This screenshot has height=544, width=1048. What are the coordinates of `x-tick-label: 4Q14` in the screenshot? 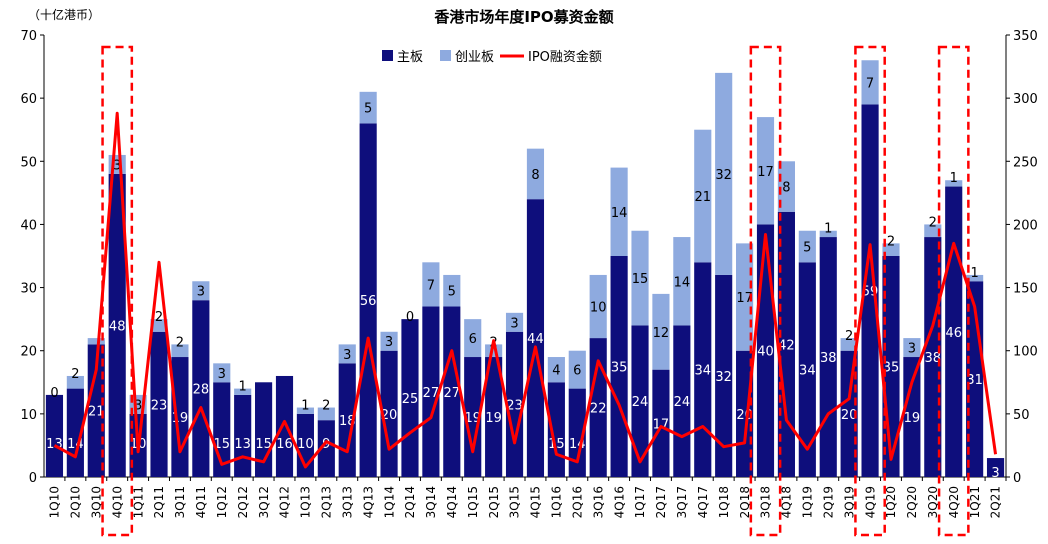 It's located at (452, 502).